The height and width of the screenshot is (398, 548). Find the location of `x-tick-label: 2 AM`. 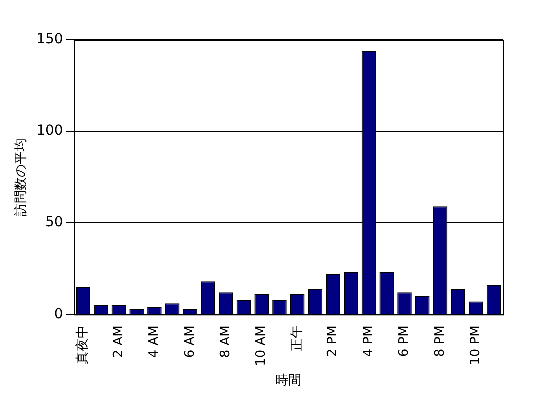

x-tick-label: 2 AM is located at coordinates (118, 342).